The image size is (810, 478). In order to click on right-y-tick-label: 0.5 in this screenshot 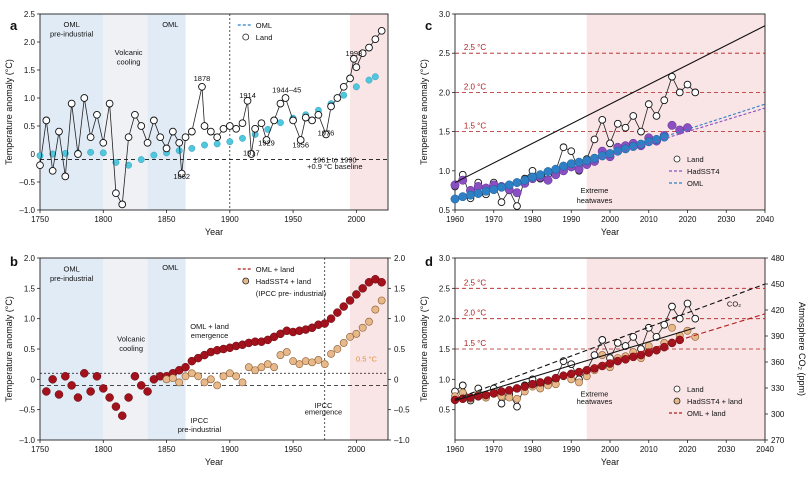, I will do `click(400, 349)`.